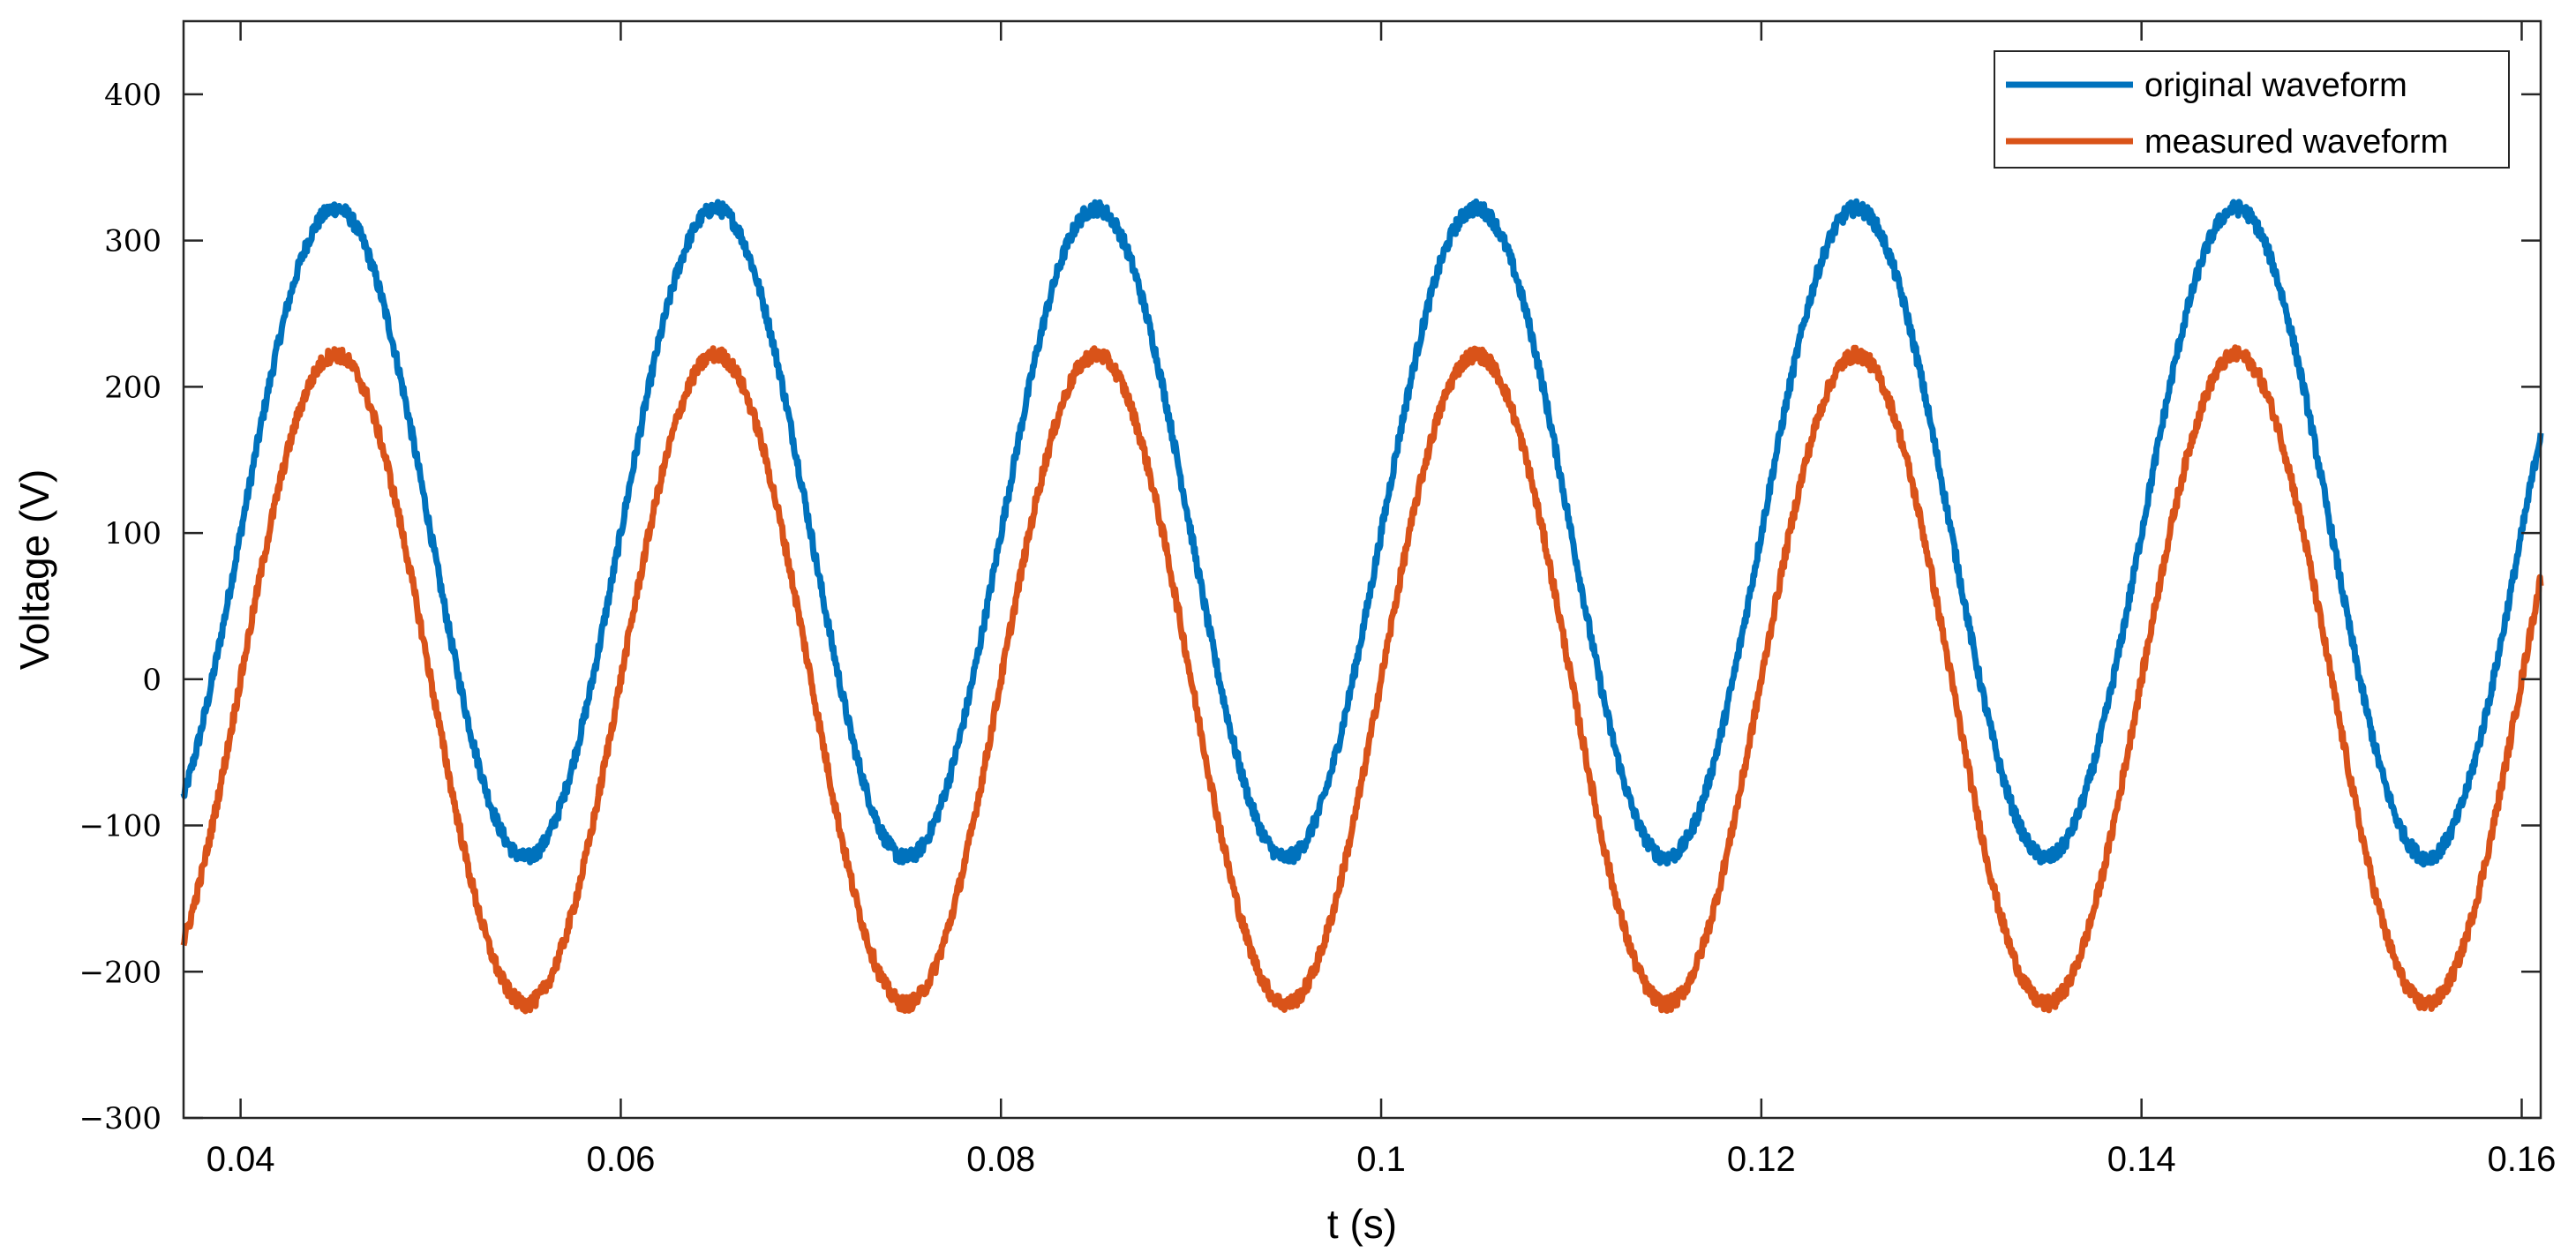 Image resolution: width=2576 pixels, height=1260 pixels. Describe the element at coordinates (120, 1118) in the screenshot. I see `y-tick-label: −300` at that location.